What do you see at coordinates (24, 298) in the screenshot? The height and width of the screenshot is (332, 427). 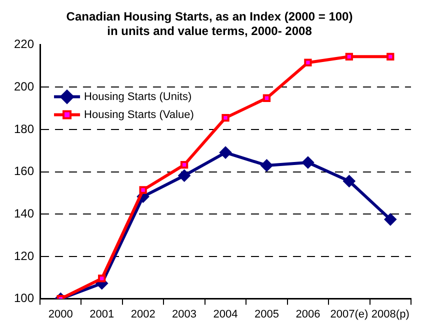 I see `y-tick-label: 100` at bounding box center [24, 298].